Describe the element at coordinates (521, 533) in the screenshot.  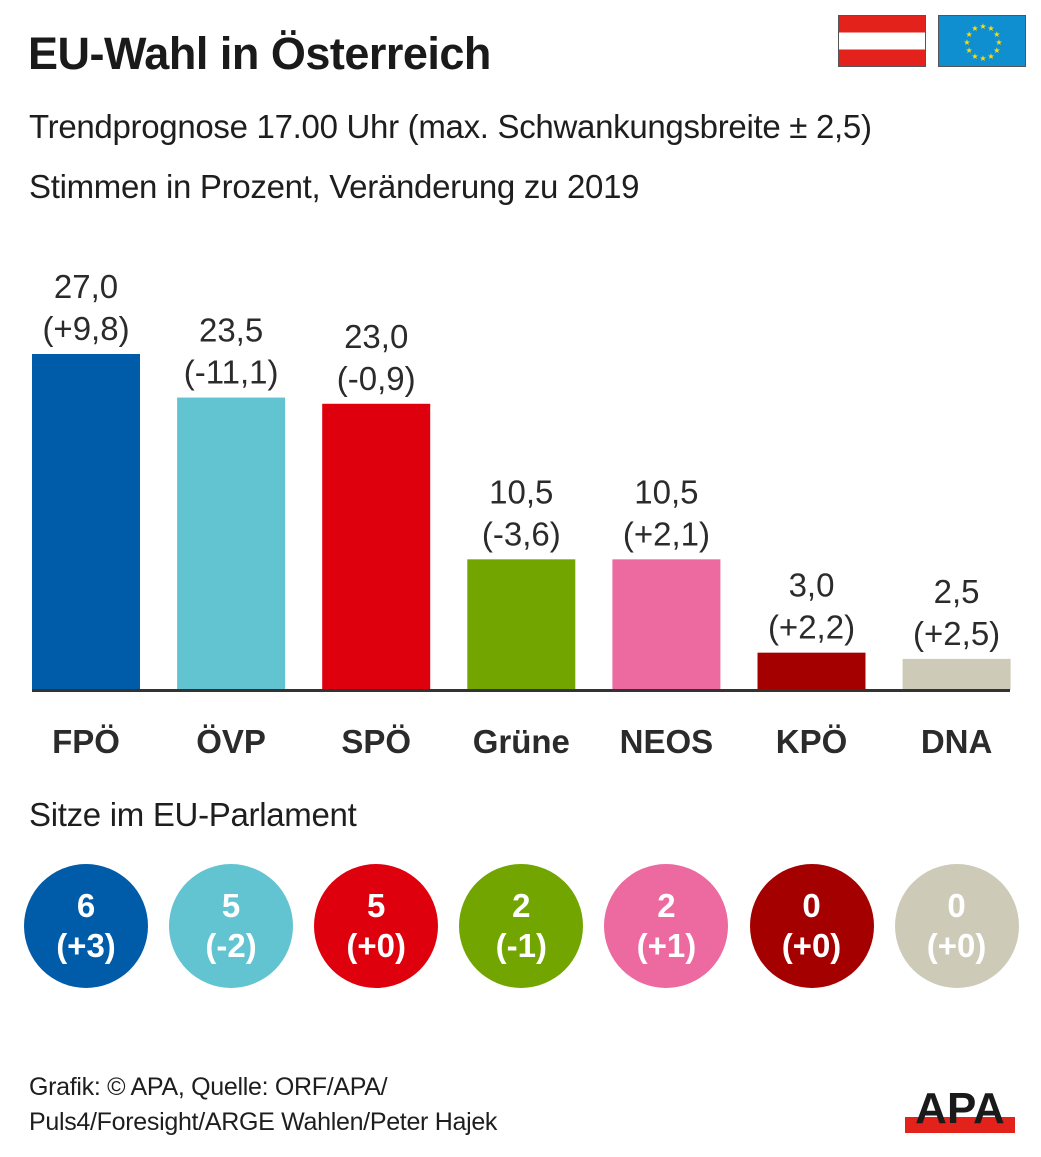
I see `change-label: (-3,6)` at that location.